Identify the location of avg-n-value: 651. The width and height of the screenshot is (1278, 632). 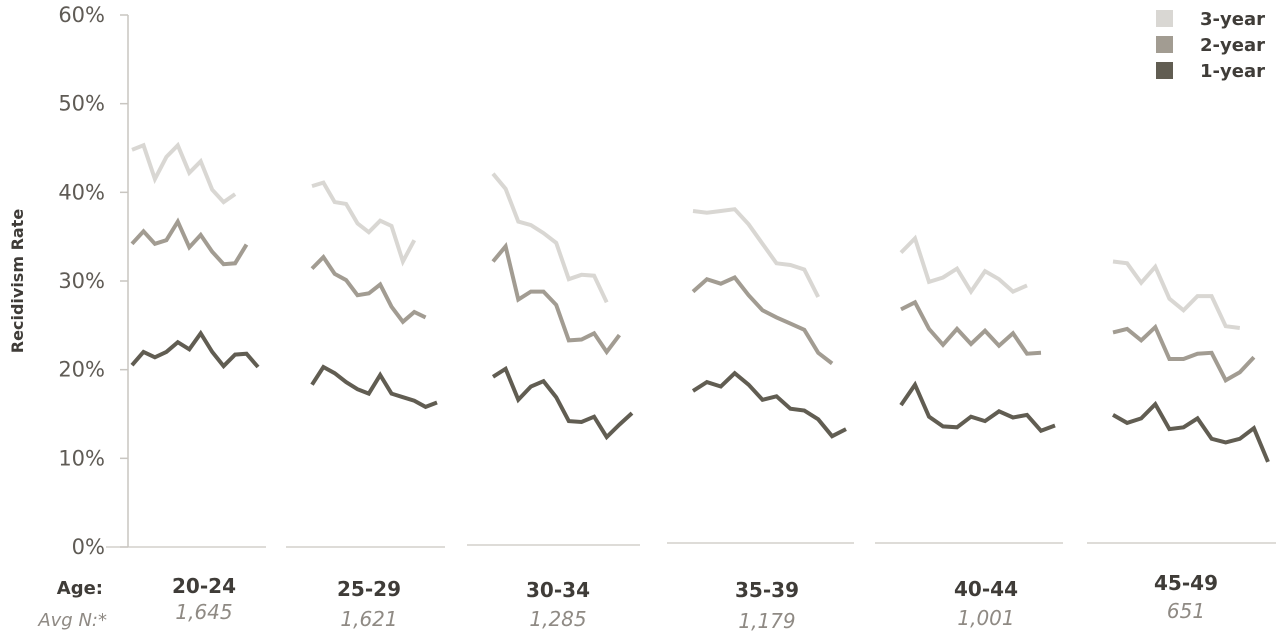
(1186, 611).